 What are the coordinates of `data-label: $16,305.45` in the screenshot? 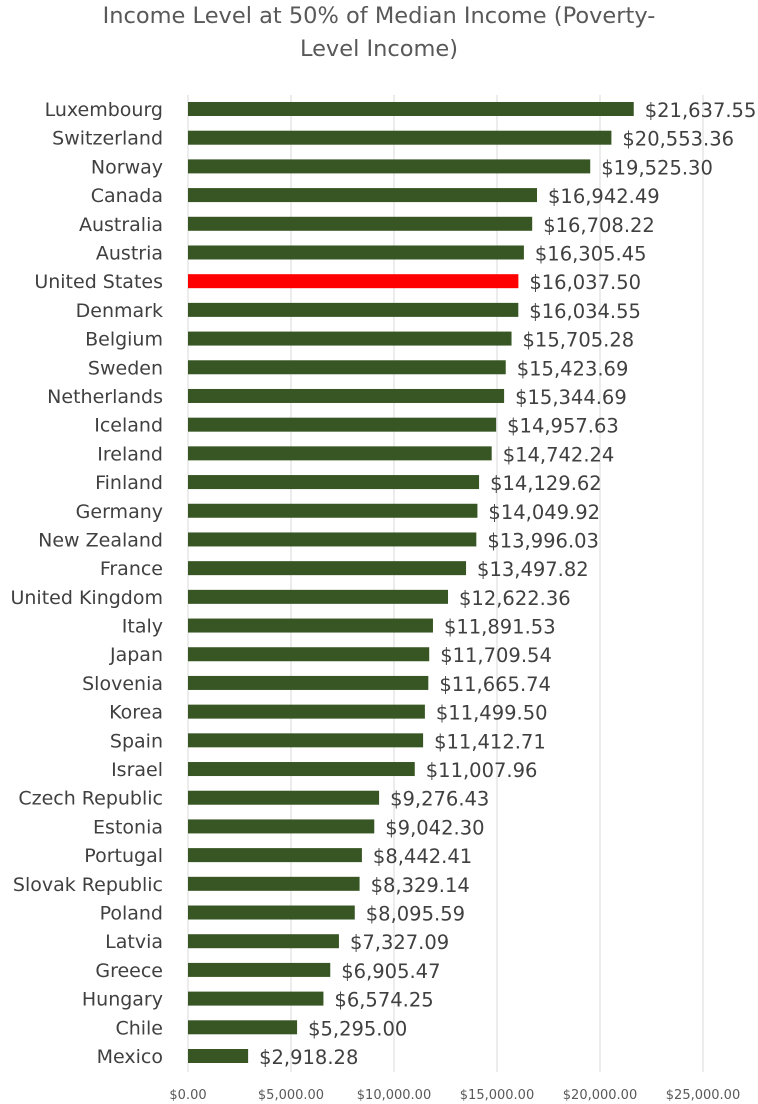 It's located at (591, 253).